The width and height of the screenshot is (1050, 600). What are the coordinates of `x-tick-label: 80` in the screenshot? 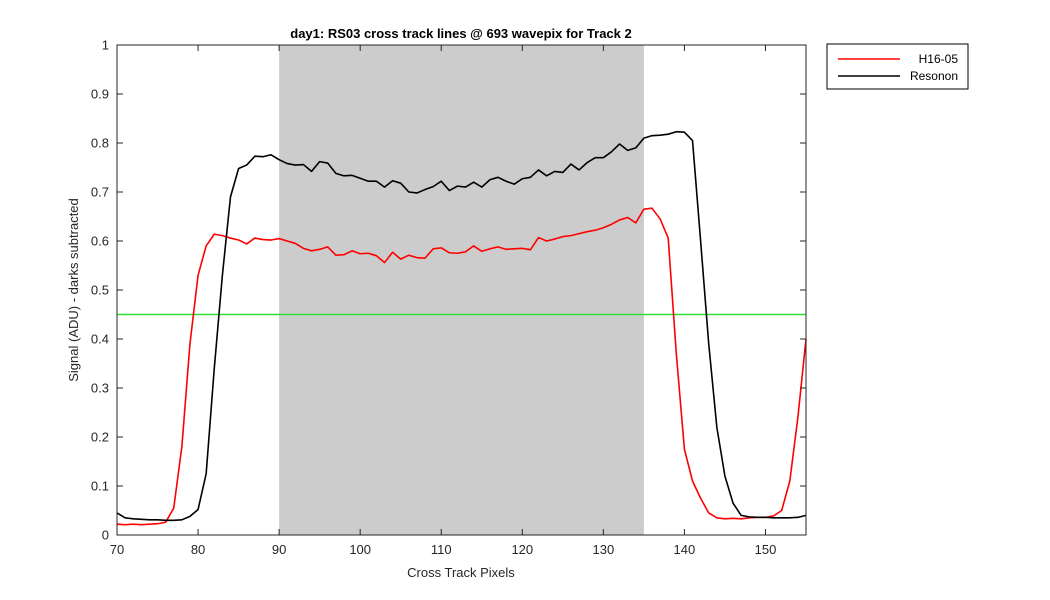 It's located at (198, 549).